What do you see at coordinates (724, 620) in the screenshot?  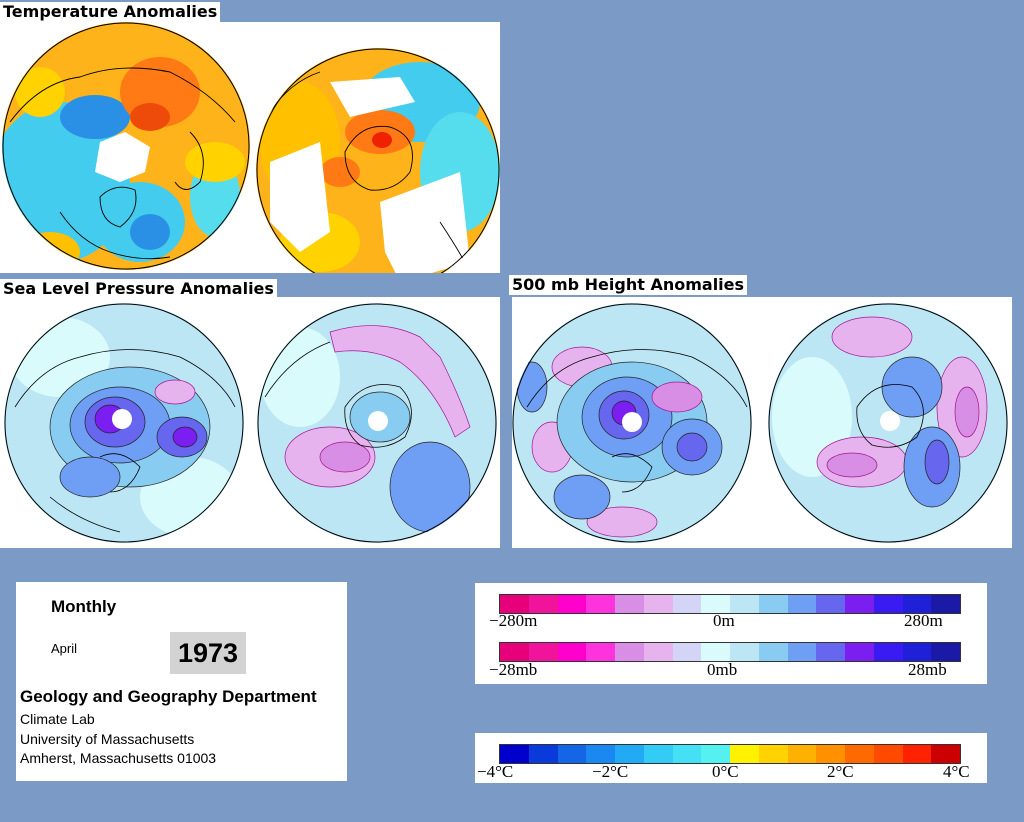 I see `height-mid-label: 0m` at bounding box center [724, 620].